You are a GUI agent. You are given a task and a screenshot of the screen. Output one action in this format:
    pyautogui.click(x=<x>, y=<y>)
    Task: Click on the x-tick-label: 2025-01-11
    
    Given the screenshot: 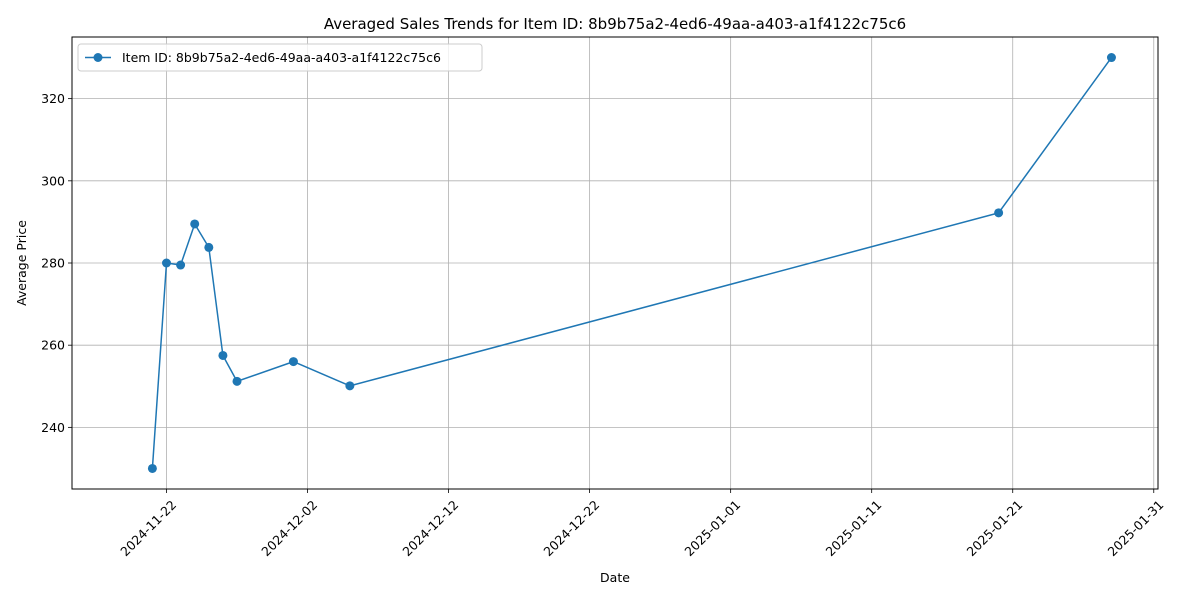 What is the action you would take?
    pyautogui.click(x=853, y=528)
    